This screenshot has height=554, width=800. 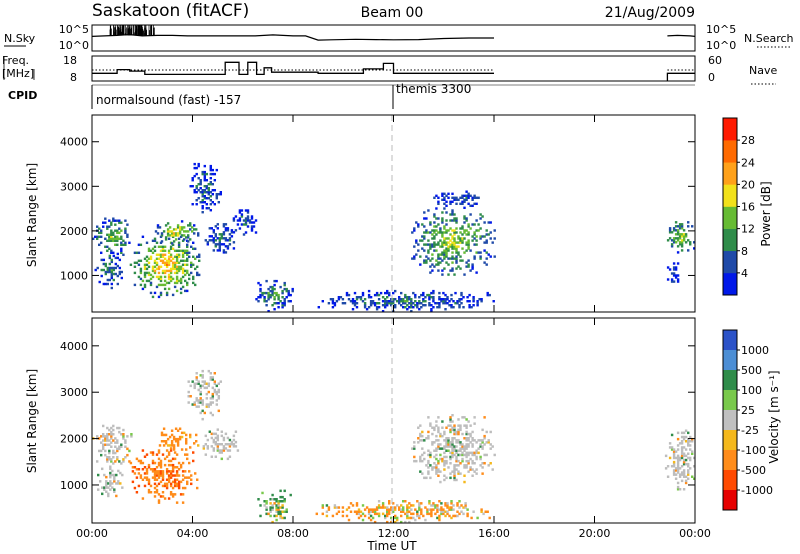 What do you see at coordinates (32, 215) in the screenshot?
I see `power-ylabel: Slant Range [km]` at bounding box center [32, 215].